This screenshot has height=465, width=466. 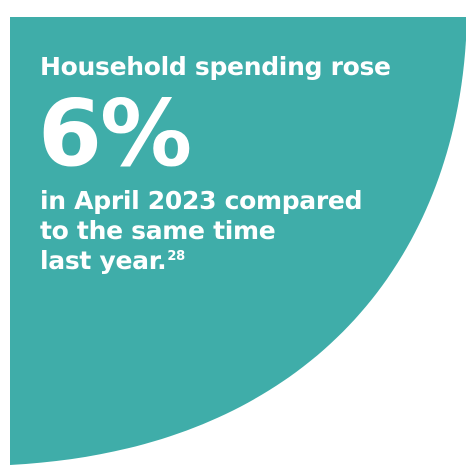 What do you see at coordinates (215, 66) in the screenshot?
I see `headline: Household spending rose` at bounding box center [215, 66].